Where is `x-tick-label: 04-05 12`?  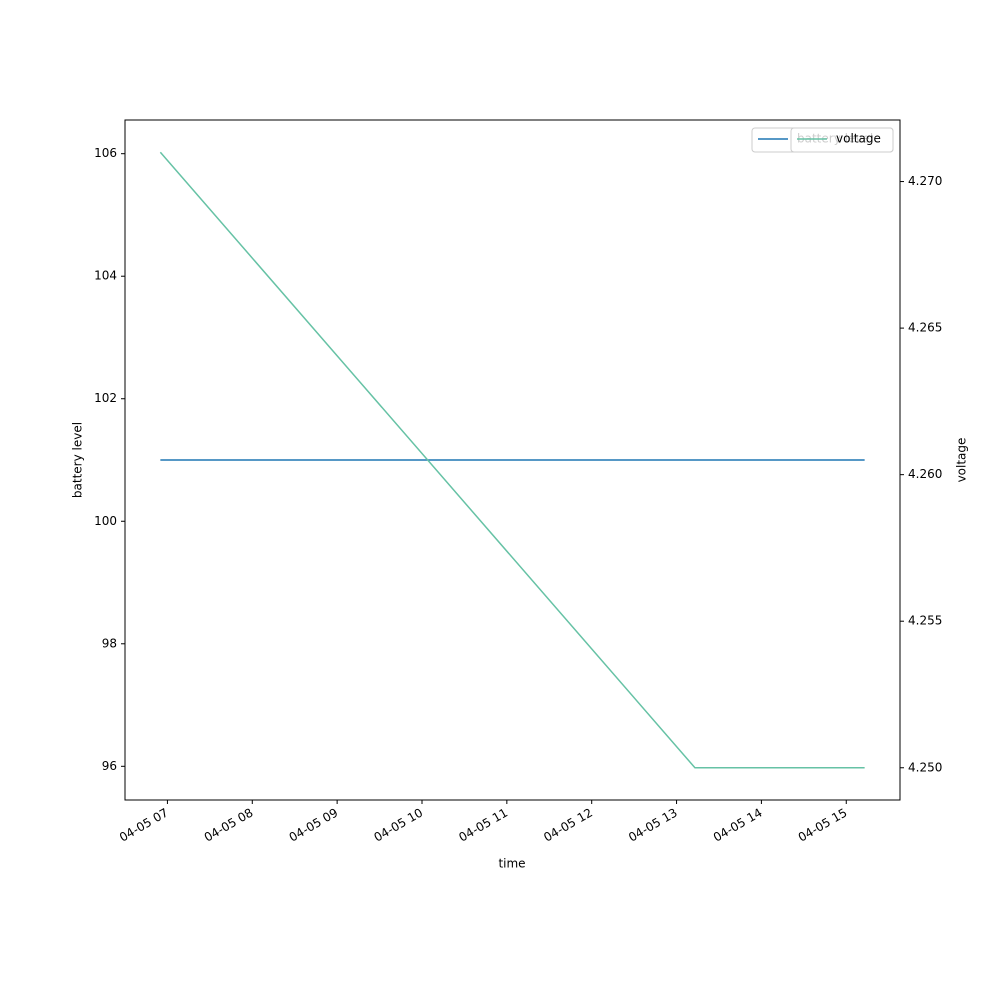
x-tick-label: 04-05 12 is located at coordinates (568, 825).